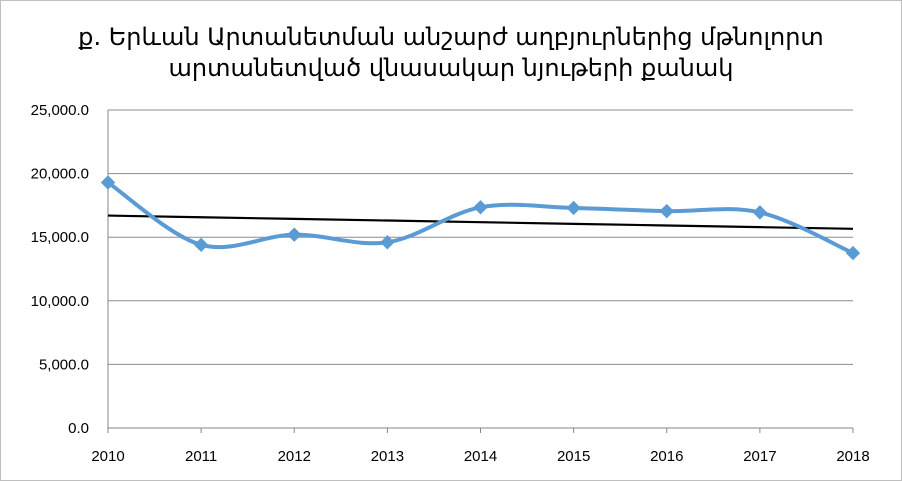 This screenshot has width=902, height=481. What do you see at coordinates (294, 456) in the screenshot?
I see `x-tick-label: 2012` at bounding box center [294, 456].